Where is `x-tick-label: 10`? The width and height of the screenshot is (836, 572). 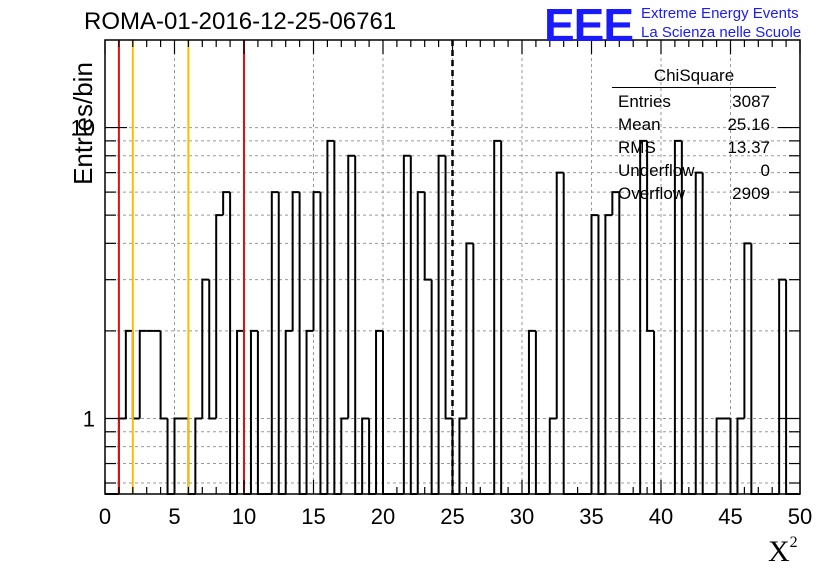
x-tick-label: 10 is located at coordinates (244, 516).